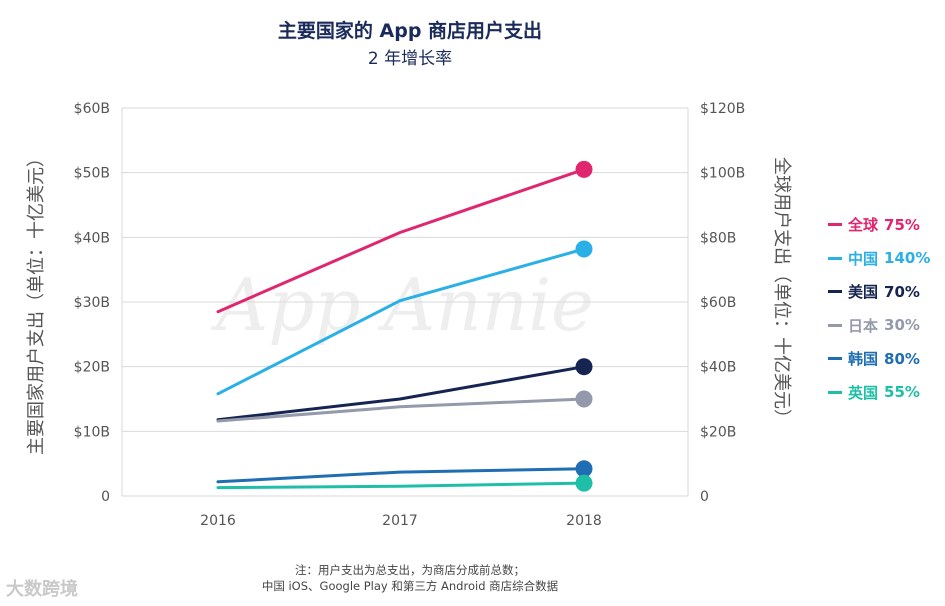 The width and height of the screenshot is (945, 606). Describe the element at coordinates (902, 291) in the screenshot. I see `legend-growth: 70%` at that location.